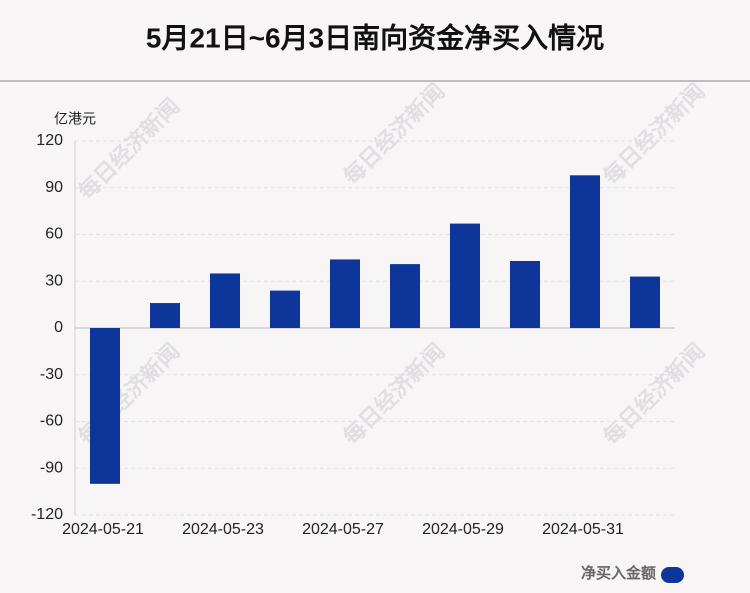 Image resolution: width=750 pixels, height=593 pixels. I want to click on x-tick-label: 2024-05-27, so click(343, 529).